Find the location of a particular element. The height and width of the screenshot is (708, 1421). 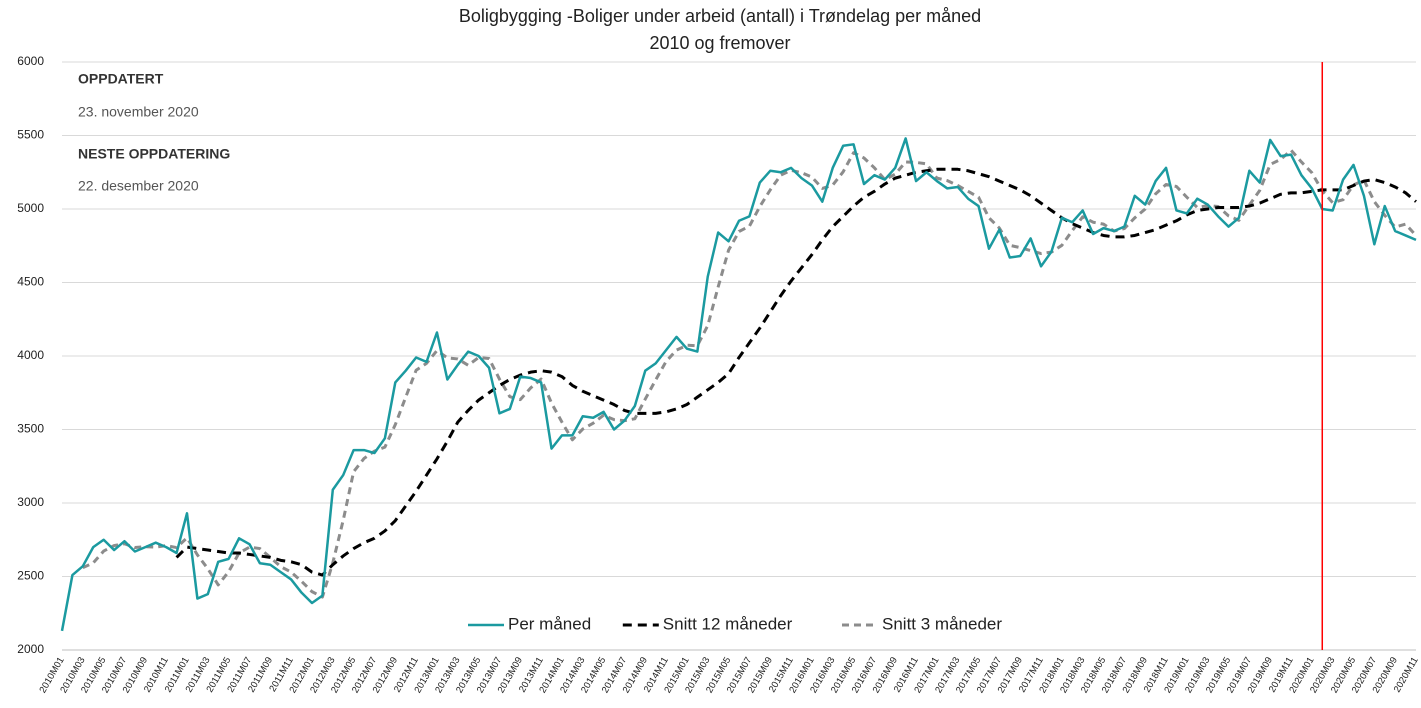

chart-subtitle: 2010 og fremover is located at coordinates (719, 43).